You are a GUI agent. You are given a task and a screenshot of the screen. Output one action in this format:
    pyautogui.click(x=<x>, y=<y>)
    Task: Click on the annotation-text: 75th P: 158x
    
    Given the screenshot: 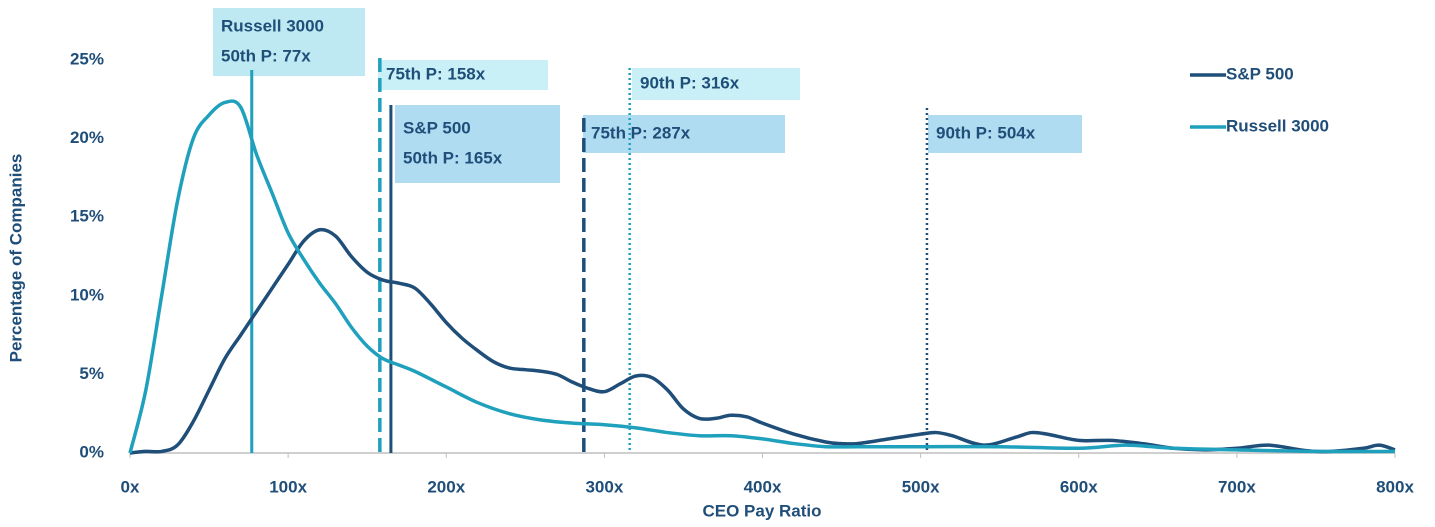 What is the action you would take?
    pyautogui.click(x=436, y=73)
    